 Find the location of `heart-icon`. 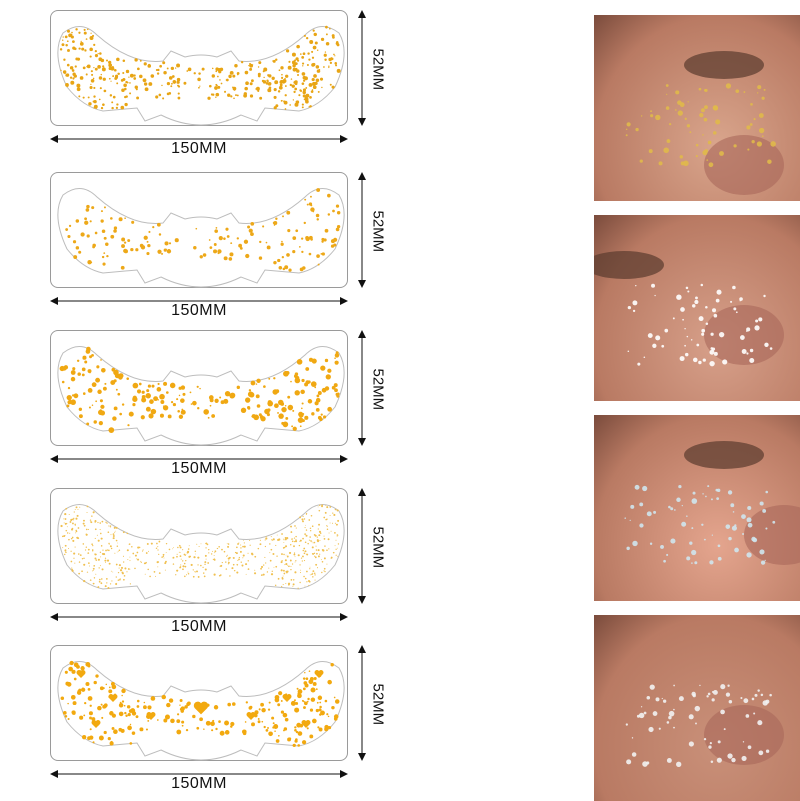

heart-icon is located at coordinates (287, 698).